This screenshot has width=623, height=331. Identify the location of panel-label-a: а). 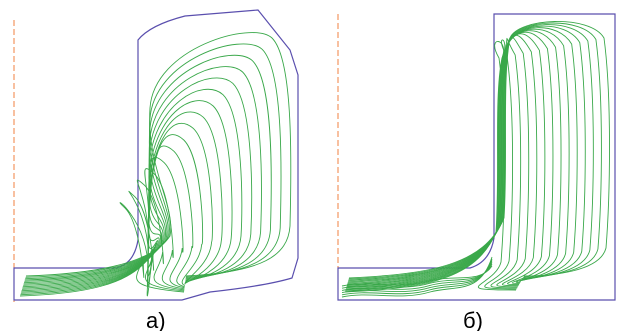
(156, 319).